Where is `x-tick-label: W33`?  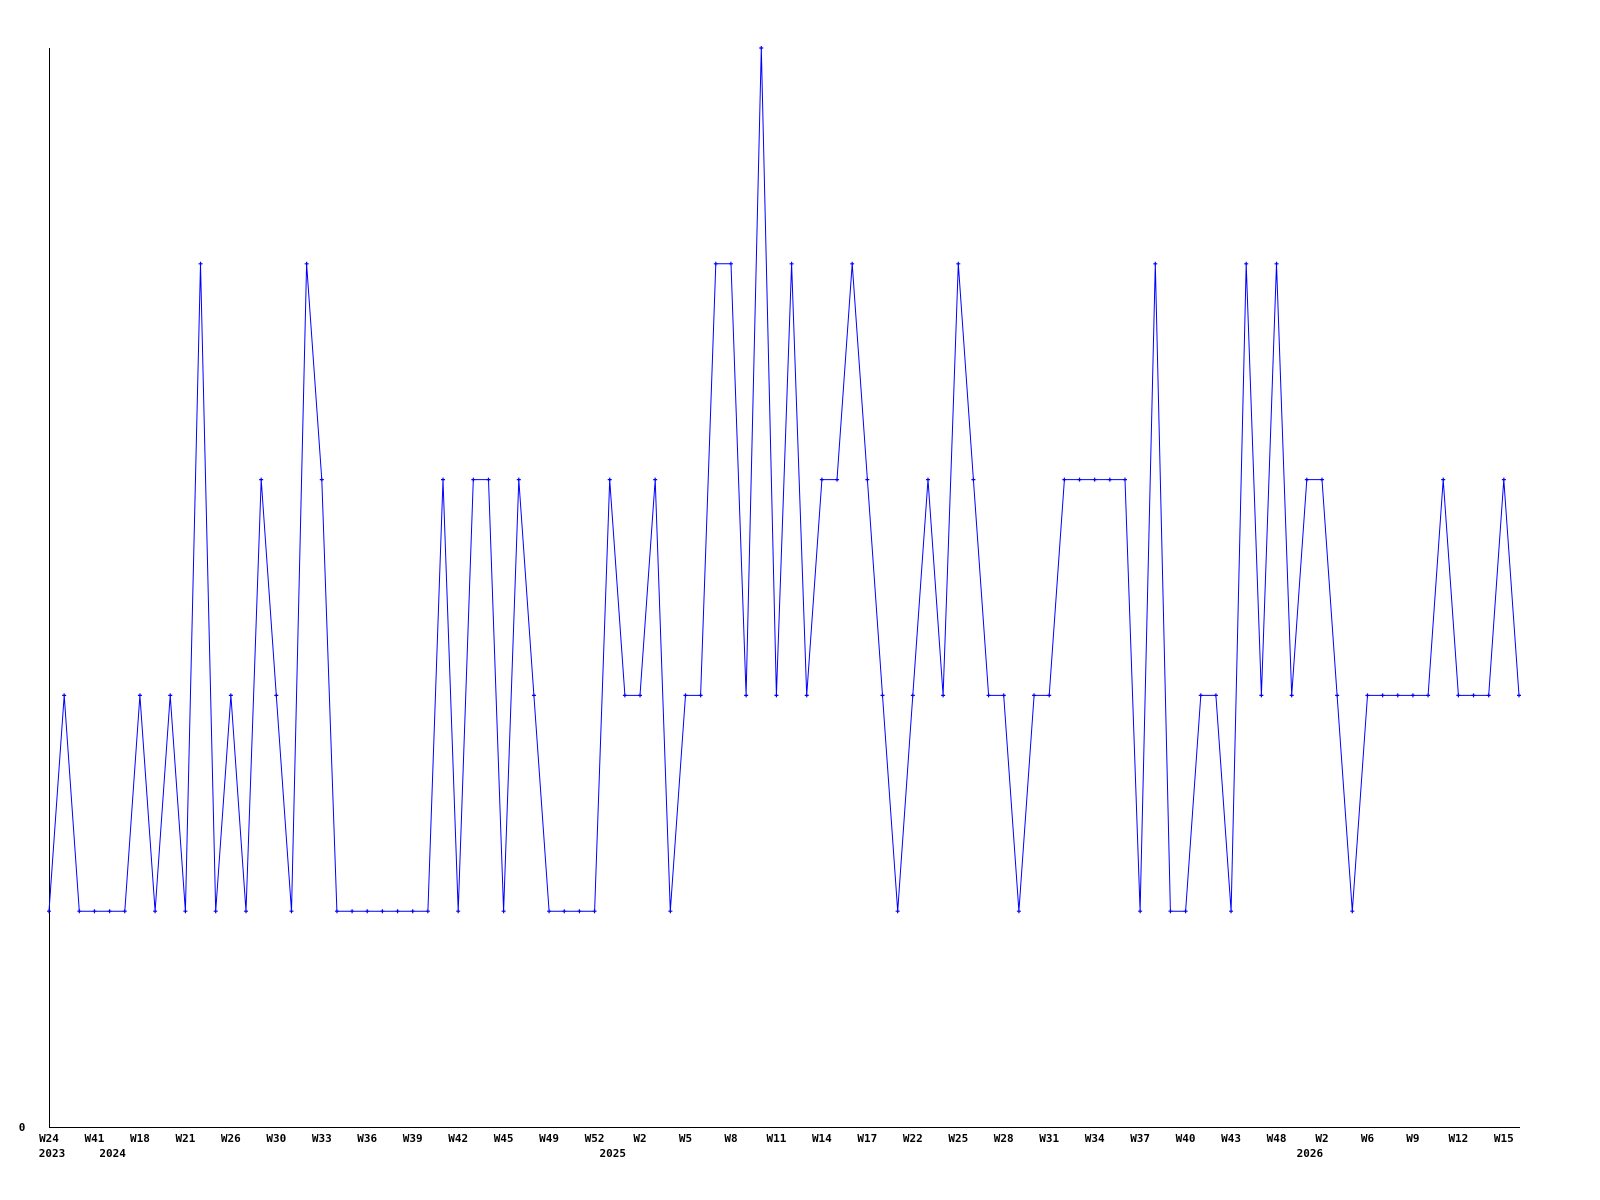
x-tick-label: W33 is located at coordinates (322, 1138).